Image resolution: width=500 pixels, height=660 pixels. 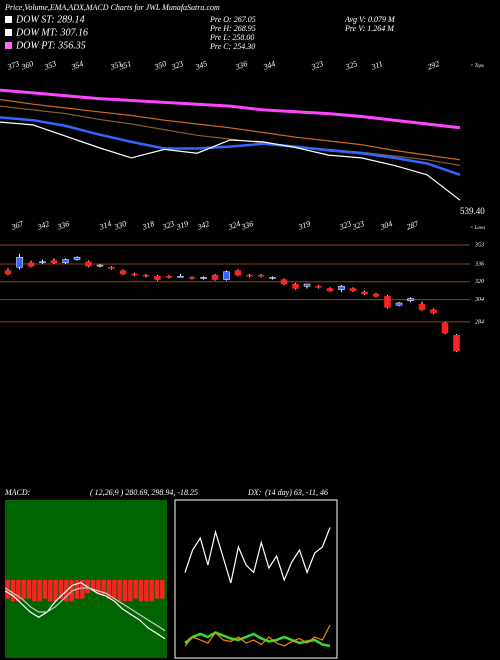 I want to click on low-label: 367, so click(x=17, y=225).